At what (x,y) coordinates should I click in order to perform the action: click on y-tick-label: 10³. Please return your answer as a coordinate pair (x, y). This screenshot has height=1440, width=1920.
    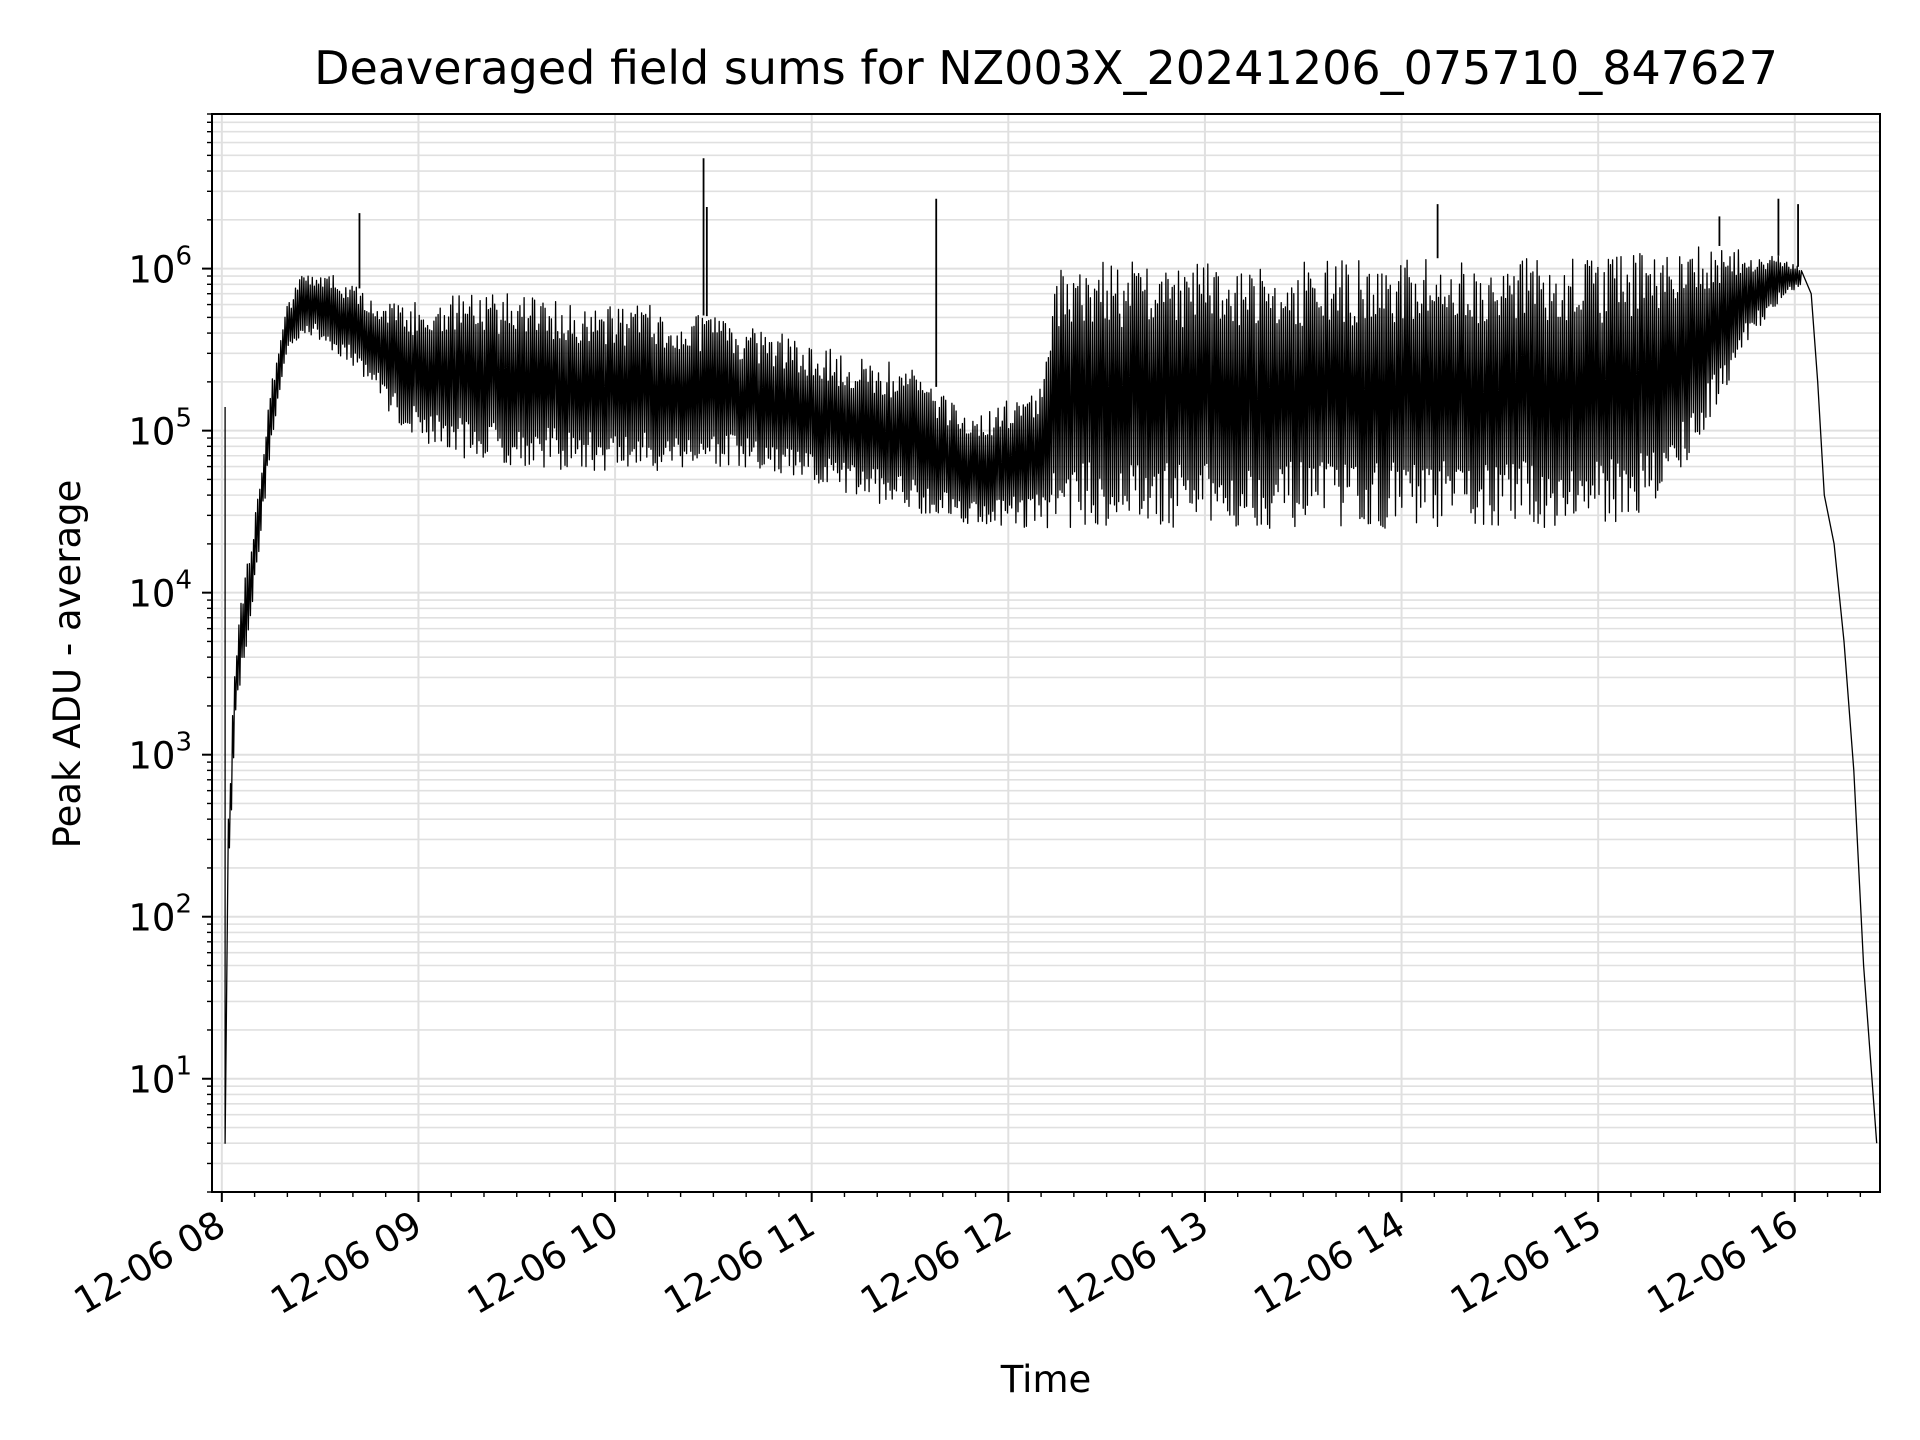
    Looking at the image, I should click on (160, 753).